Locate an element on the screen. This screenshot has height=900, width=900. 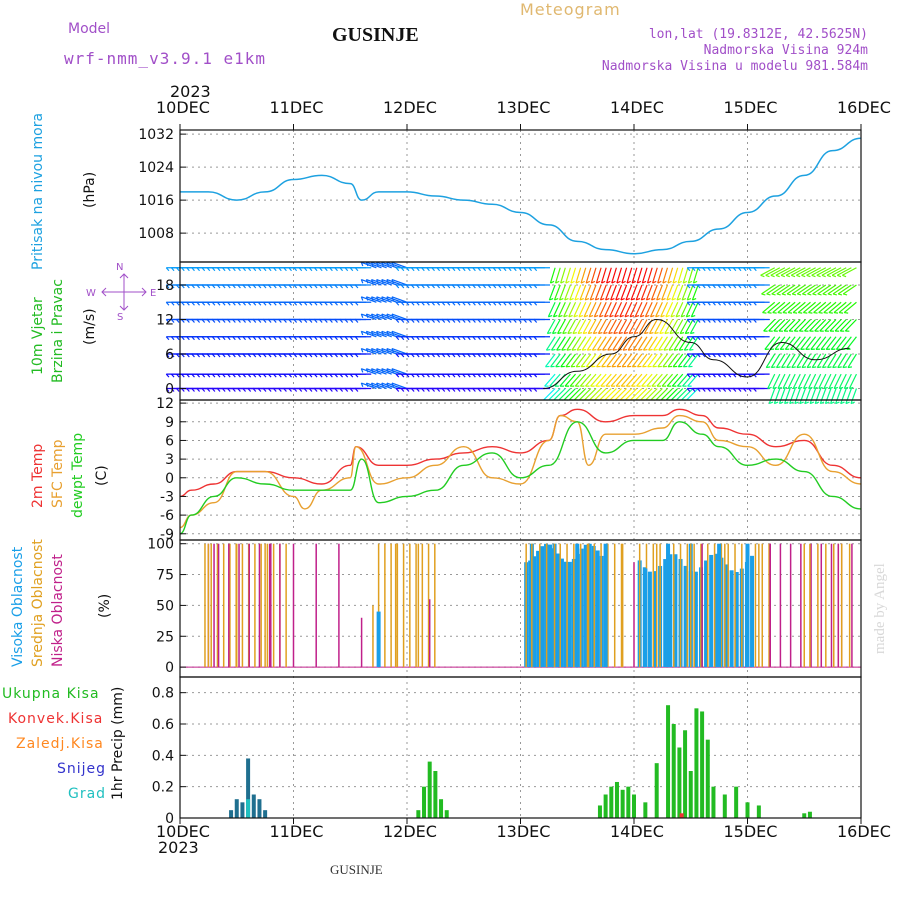
pressure-line is located at coordinates (520, 196).